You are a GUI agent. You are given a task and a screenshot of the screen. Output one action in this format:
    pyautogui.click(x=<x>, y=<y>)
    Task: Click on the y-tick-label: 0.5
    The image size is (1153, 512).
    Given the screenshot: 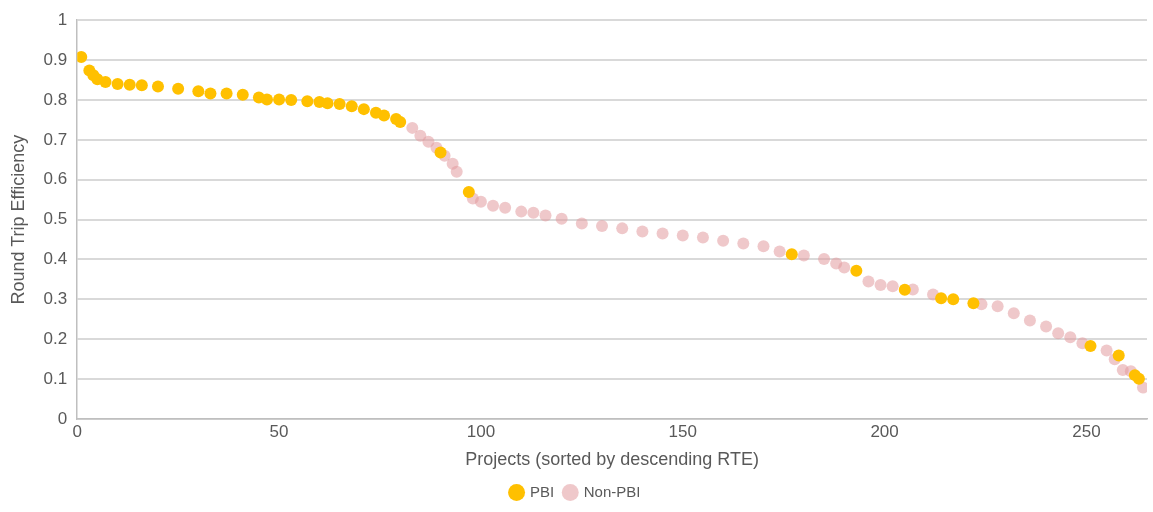 What is the action you would take?
    pyautogui.click(x=55, y=219)
    